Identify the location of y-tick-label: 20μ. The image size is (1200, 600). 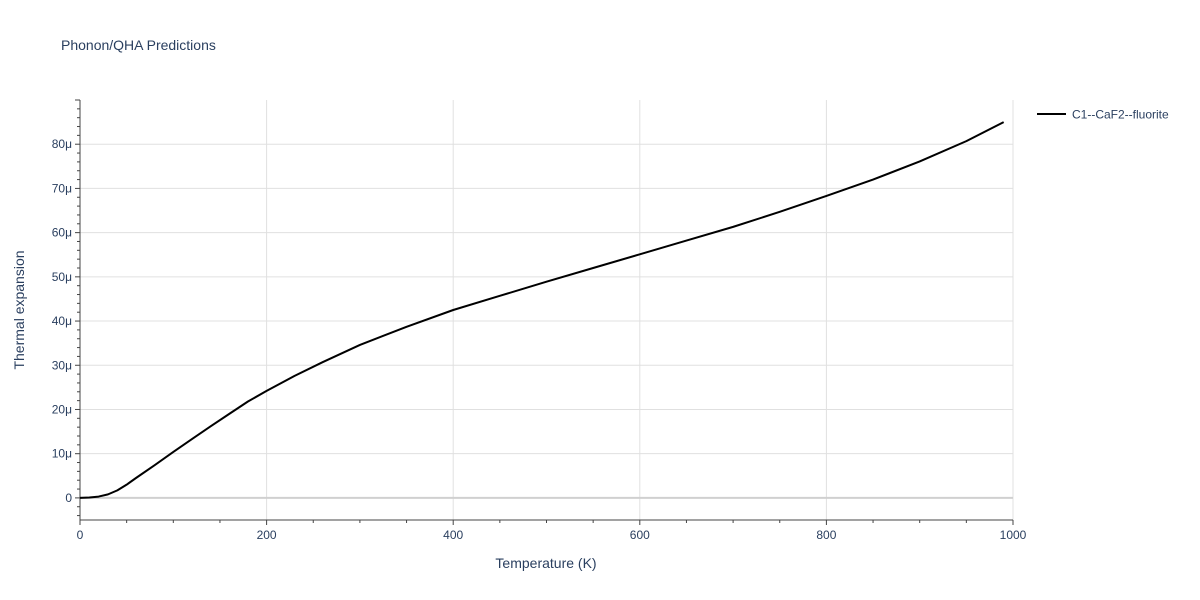
(62, 409).